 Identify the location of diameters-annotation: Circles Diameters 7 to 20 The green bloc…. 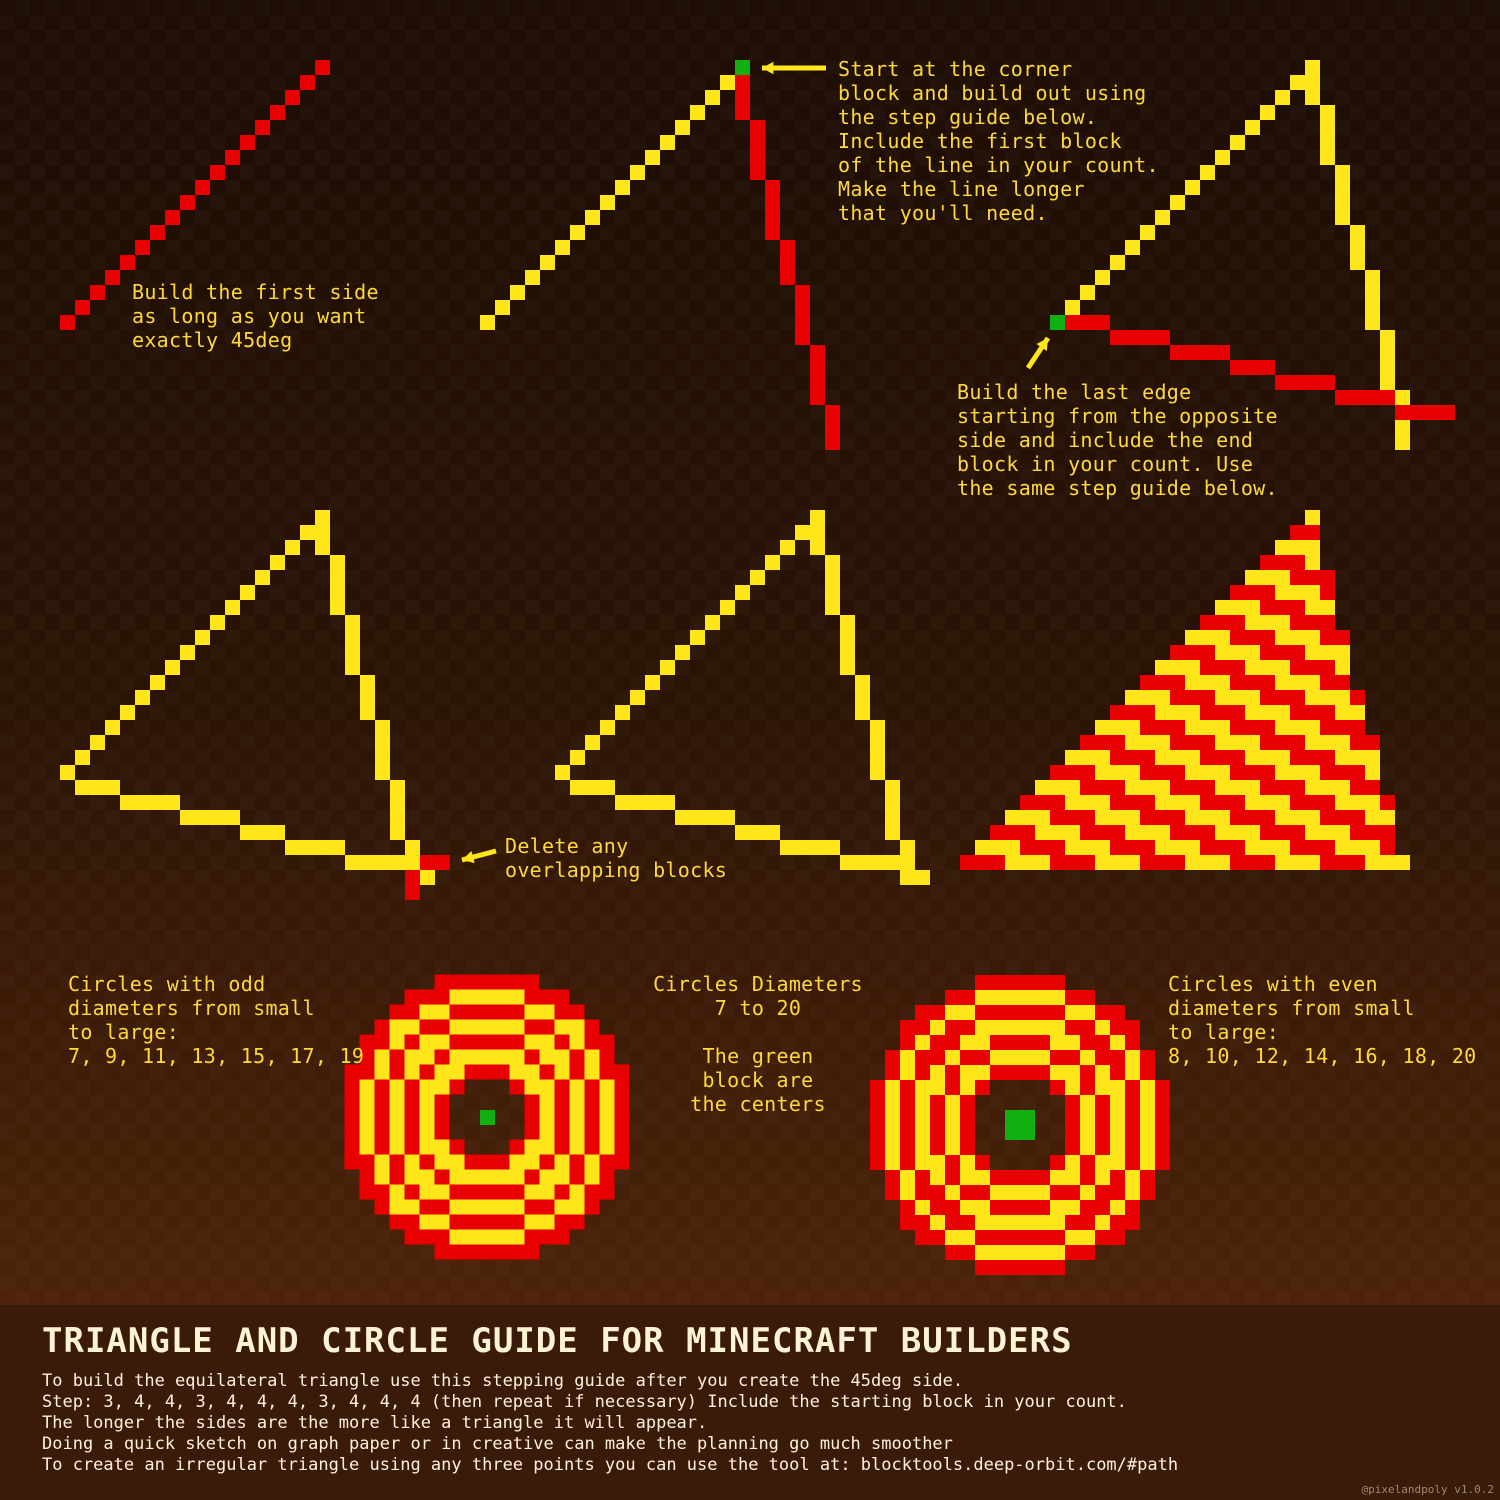
(758, 1044).